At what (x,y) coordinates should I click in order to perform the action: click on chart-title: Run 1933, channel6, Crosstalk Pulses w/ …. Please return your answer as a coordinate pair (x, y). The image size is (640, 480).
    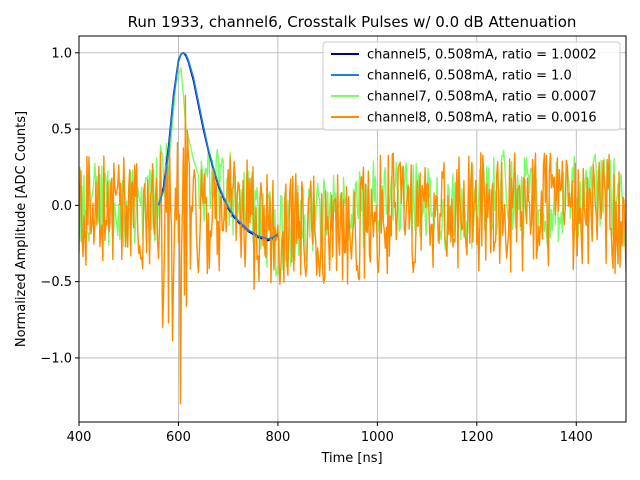
    Looking at the image, I should click on (352, 22).